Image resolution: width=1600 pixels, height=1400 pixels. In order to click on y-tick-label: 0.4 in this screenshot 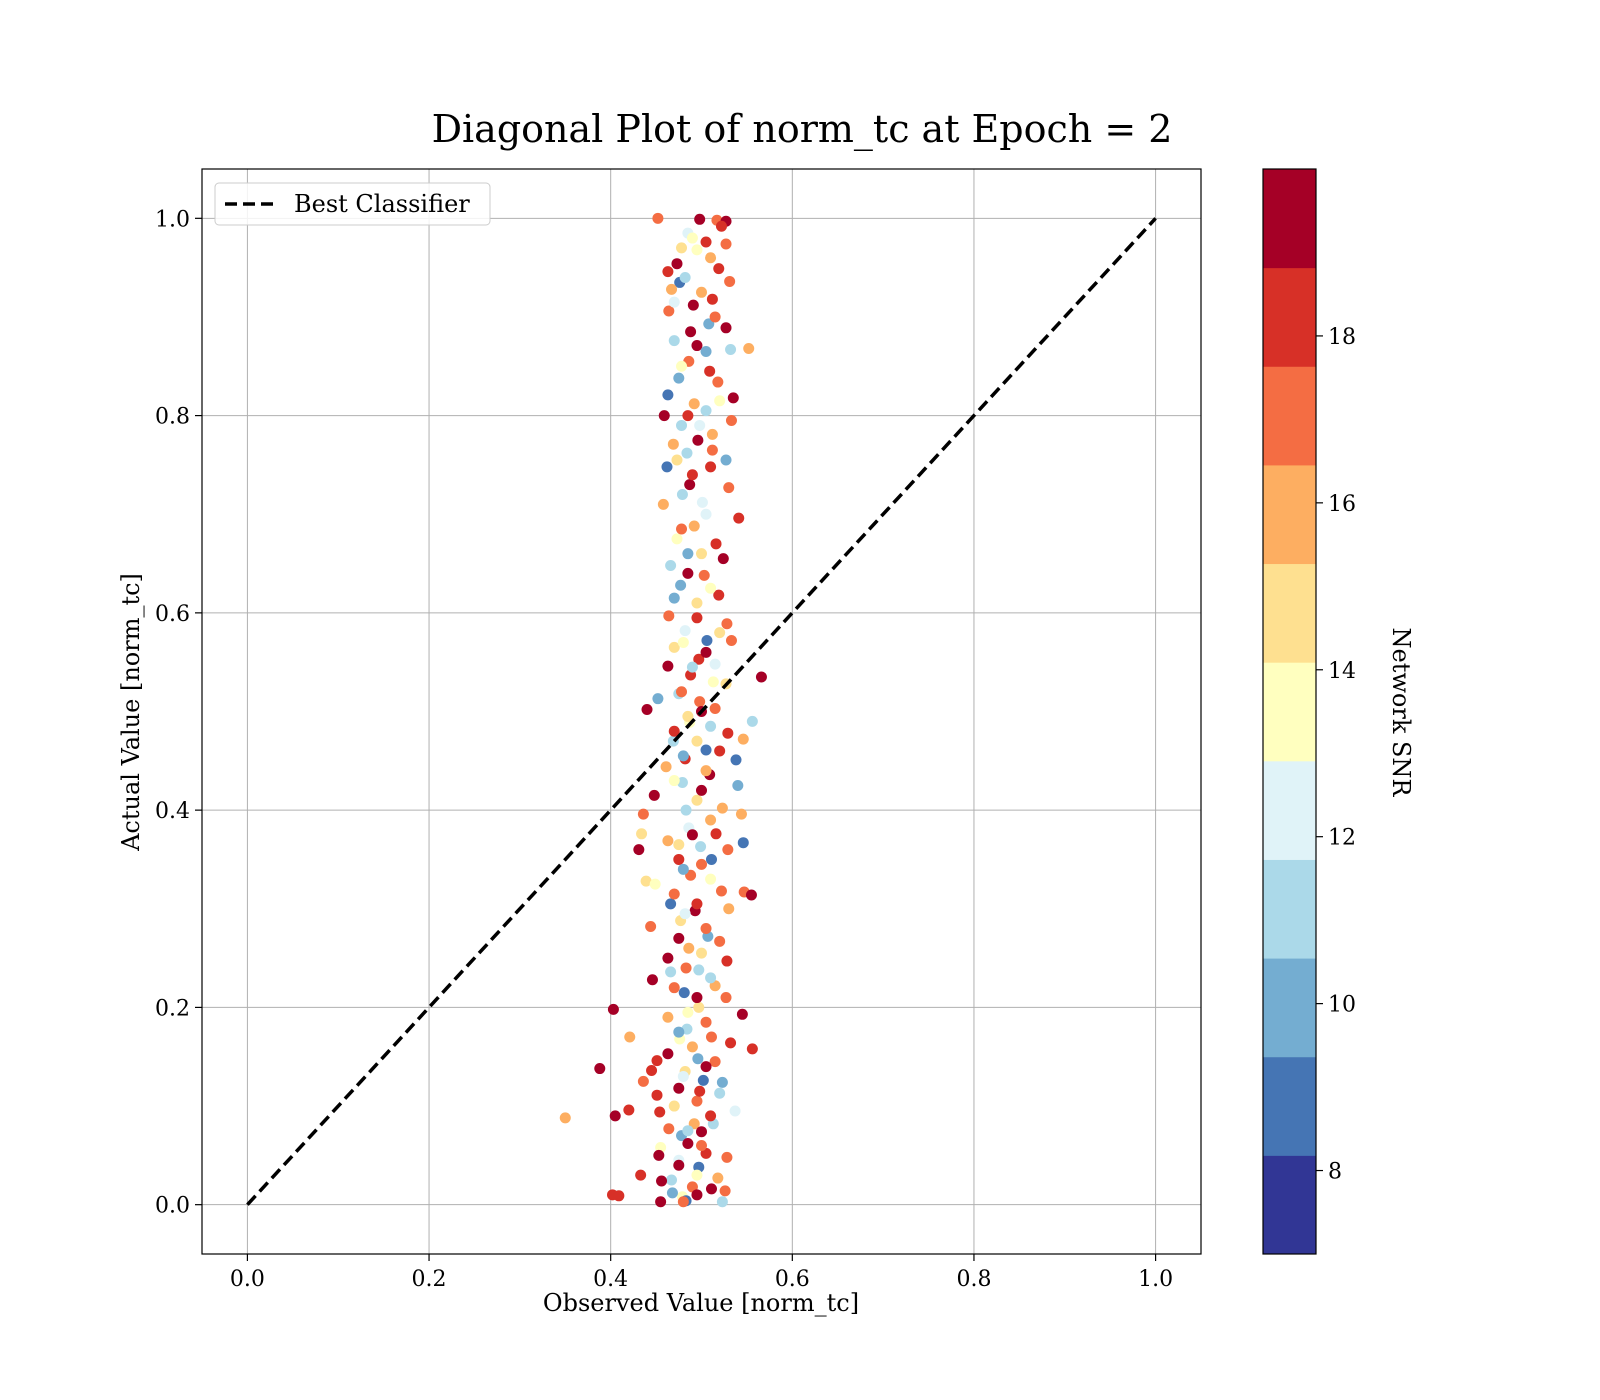, I will do `click(172, 811)`.